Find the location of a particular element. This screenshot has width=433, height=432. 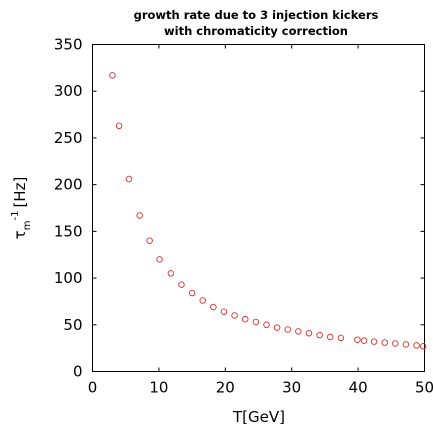

x-axis-label: T[GeV] is located at coordinates (258, 417).